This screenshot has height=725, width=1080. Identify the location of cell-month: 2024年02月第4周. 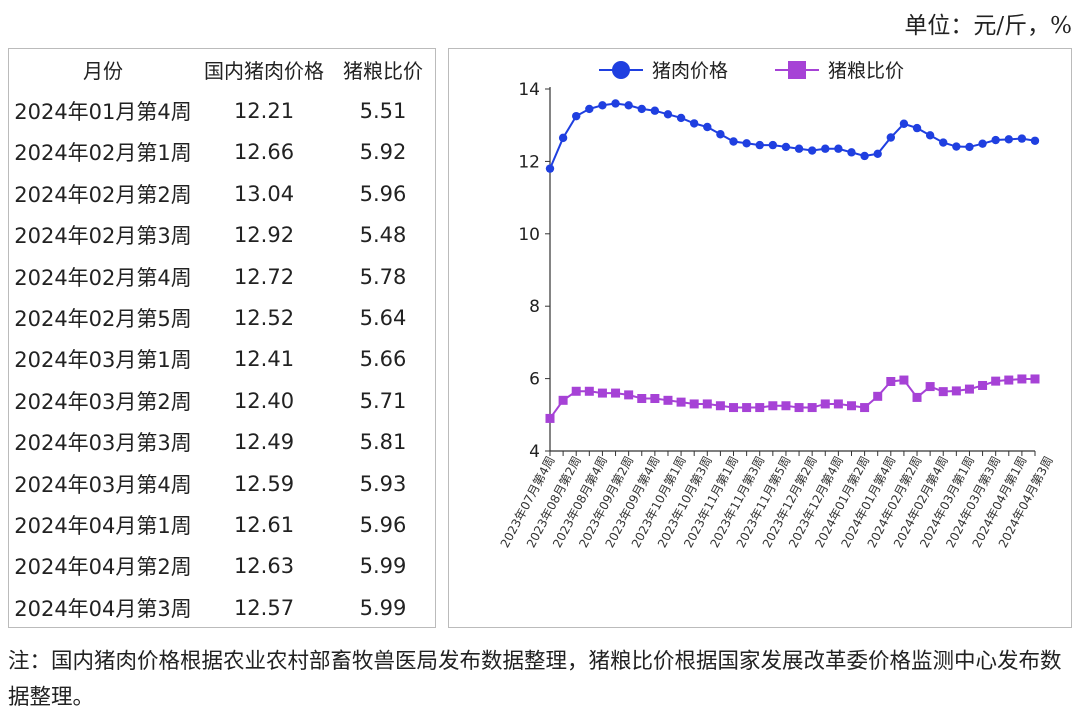
(103, 277).